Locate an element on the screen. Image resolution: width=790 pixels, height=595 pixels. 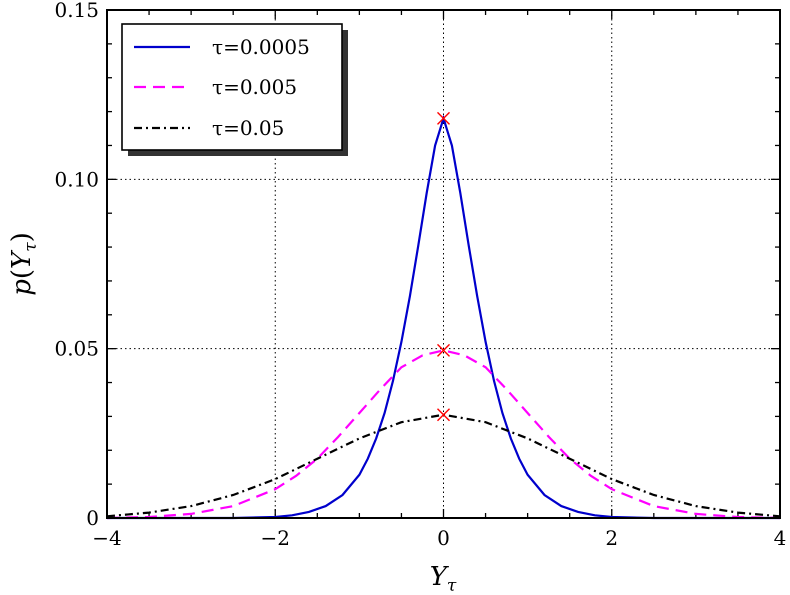
legend-label-series-3: τ=0.05 is located at coordinates (248, 128).